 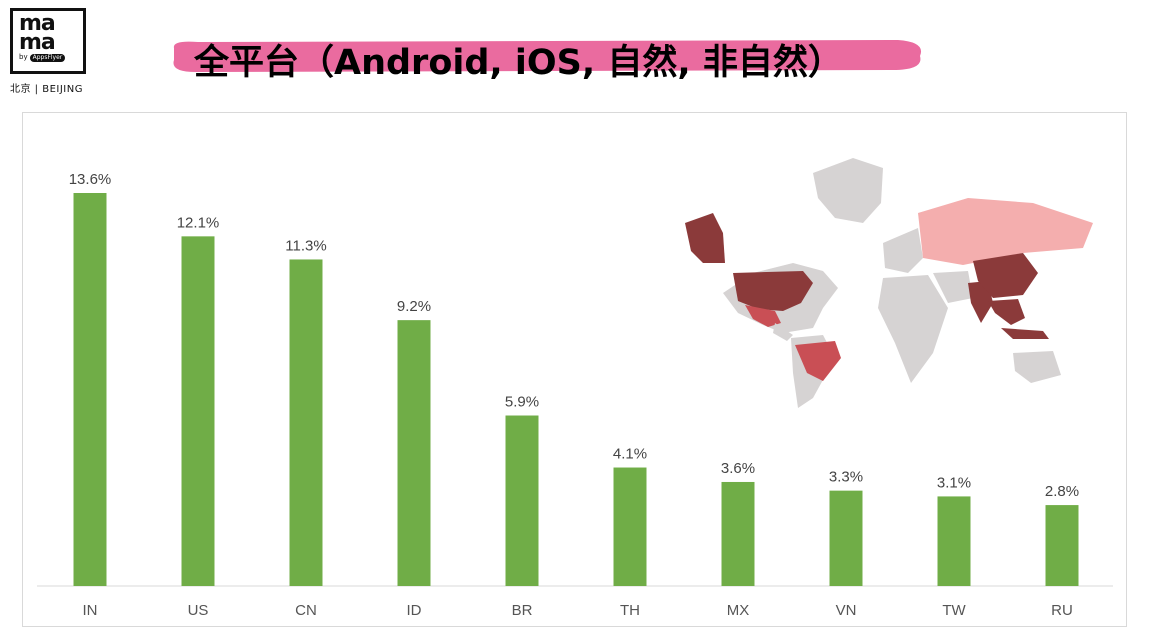 What do you see at coordinates (90, 610) in the screenshot?
I see `category-label-in: IN` at bounding box center [90, 610].